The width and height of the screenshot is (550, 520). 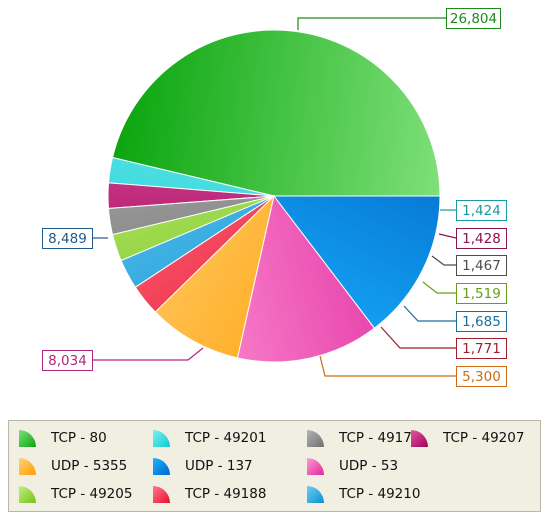 I want to click on legend-label: TCP - 49201, so click(x=226, y=438).